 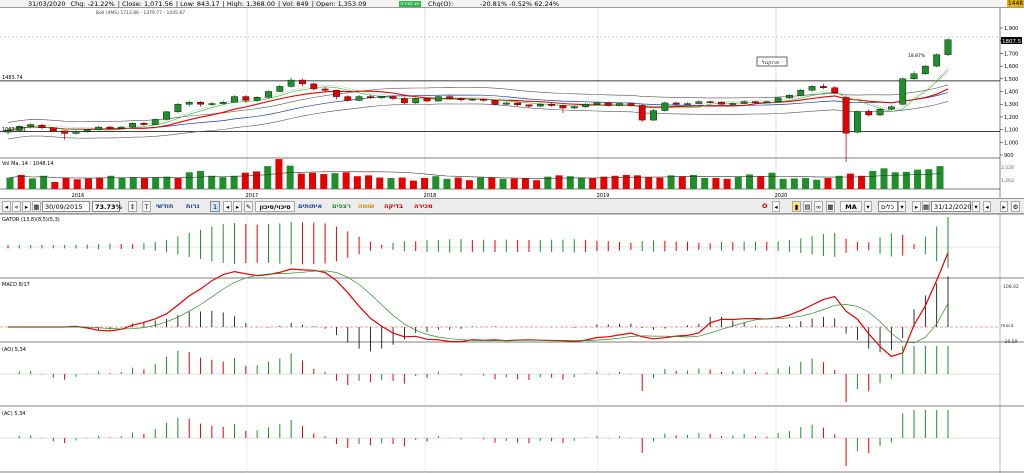 I want to click on scroll-left-button: ◂, so click(x=6, y=206).